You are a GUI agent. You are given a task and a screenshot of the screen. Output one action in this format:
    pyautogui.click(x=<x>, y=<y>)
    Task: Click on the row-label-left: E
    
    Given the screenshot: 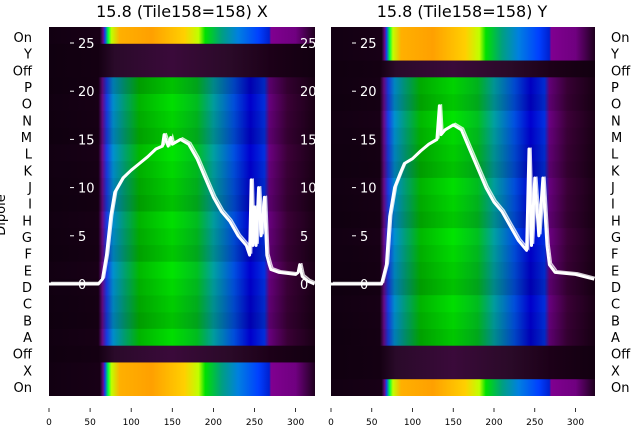 What is the action you would take?
    pyautogui.click(x=28, y=271)
    